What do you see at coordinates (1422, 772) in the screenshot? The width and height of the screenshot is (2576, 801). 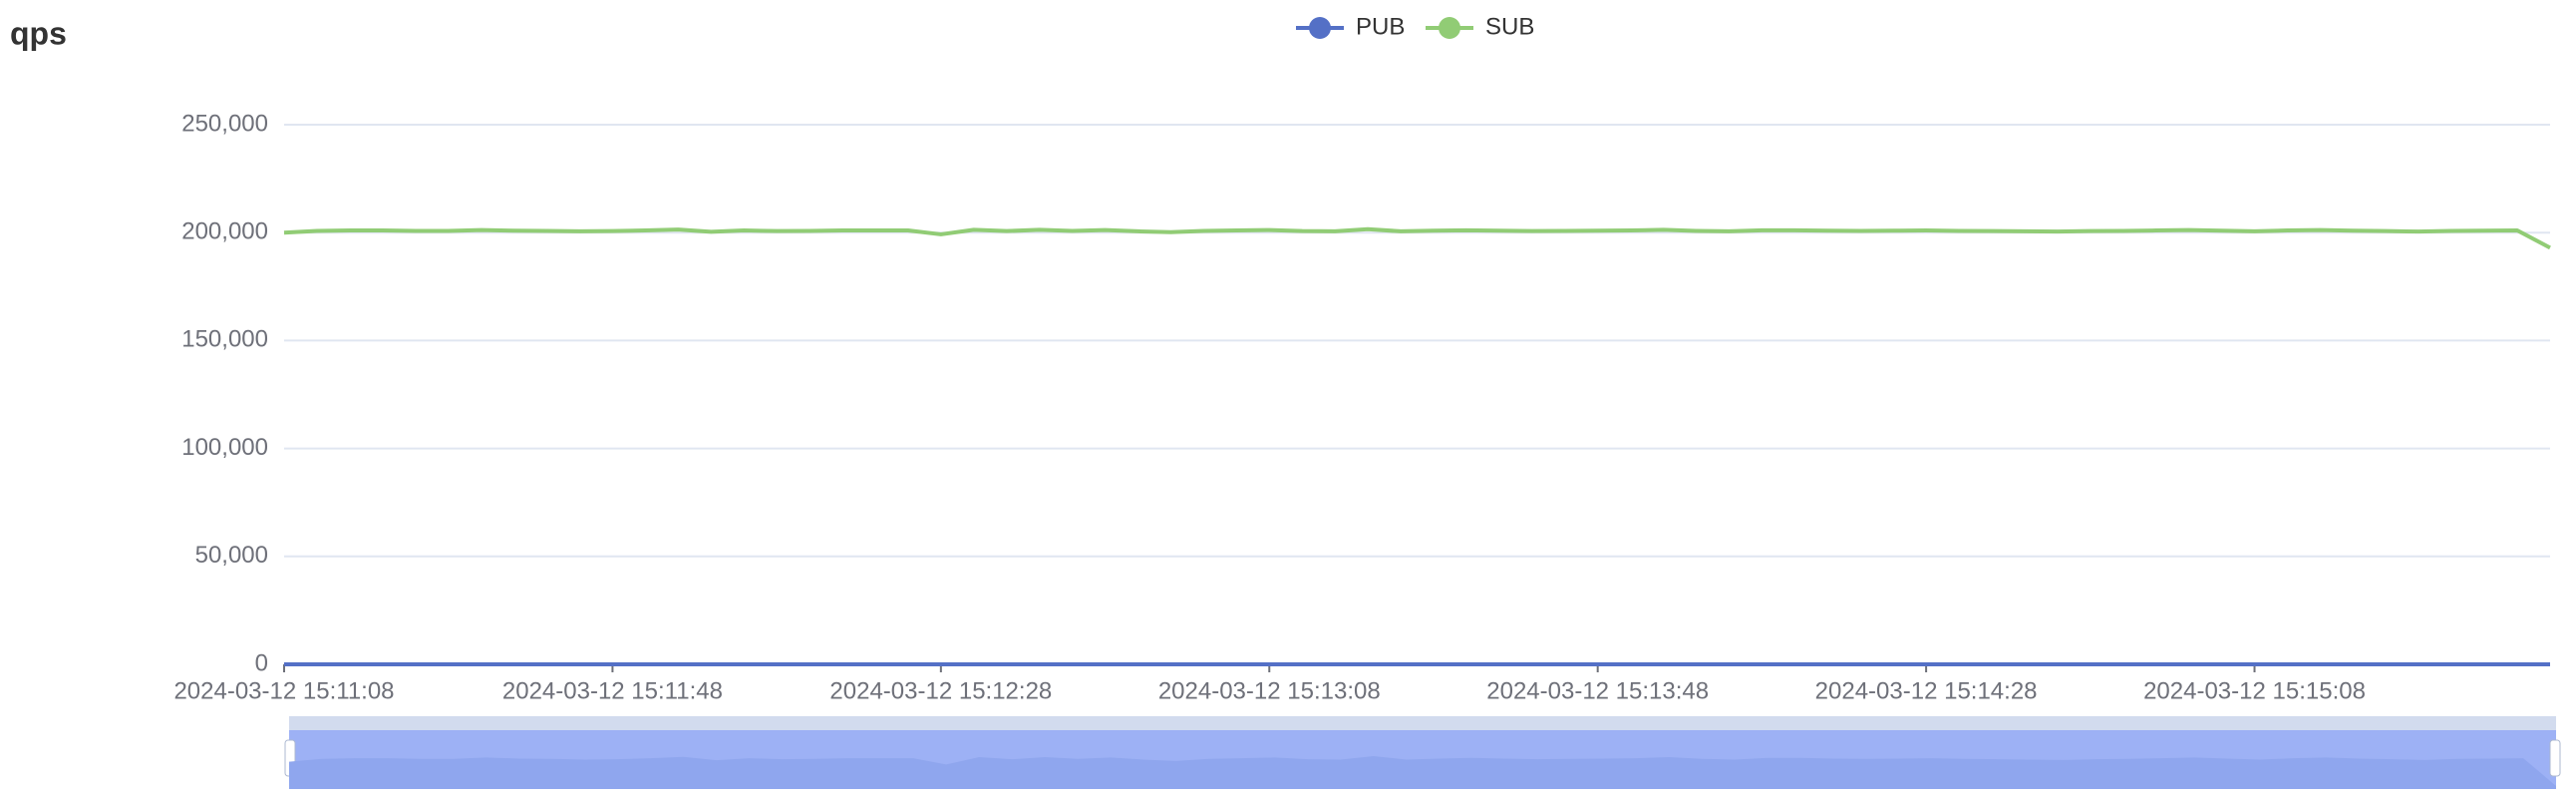 I see `slider-preview` at bounding box center [1422, 772].